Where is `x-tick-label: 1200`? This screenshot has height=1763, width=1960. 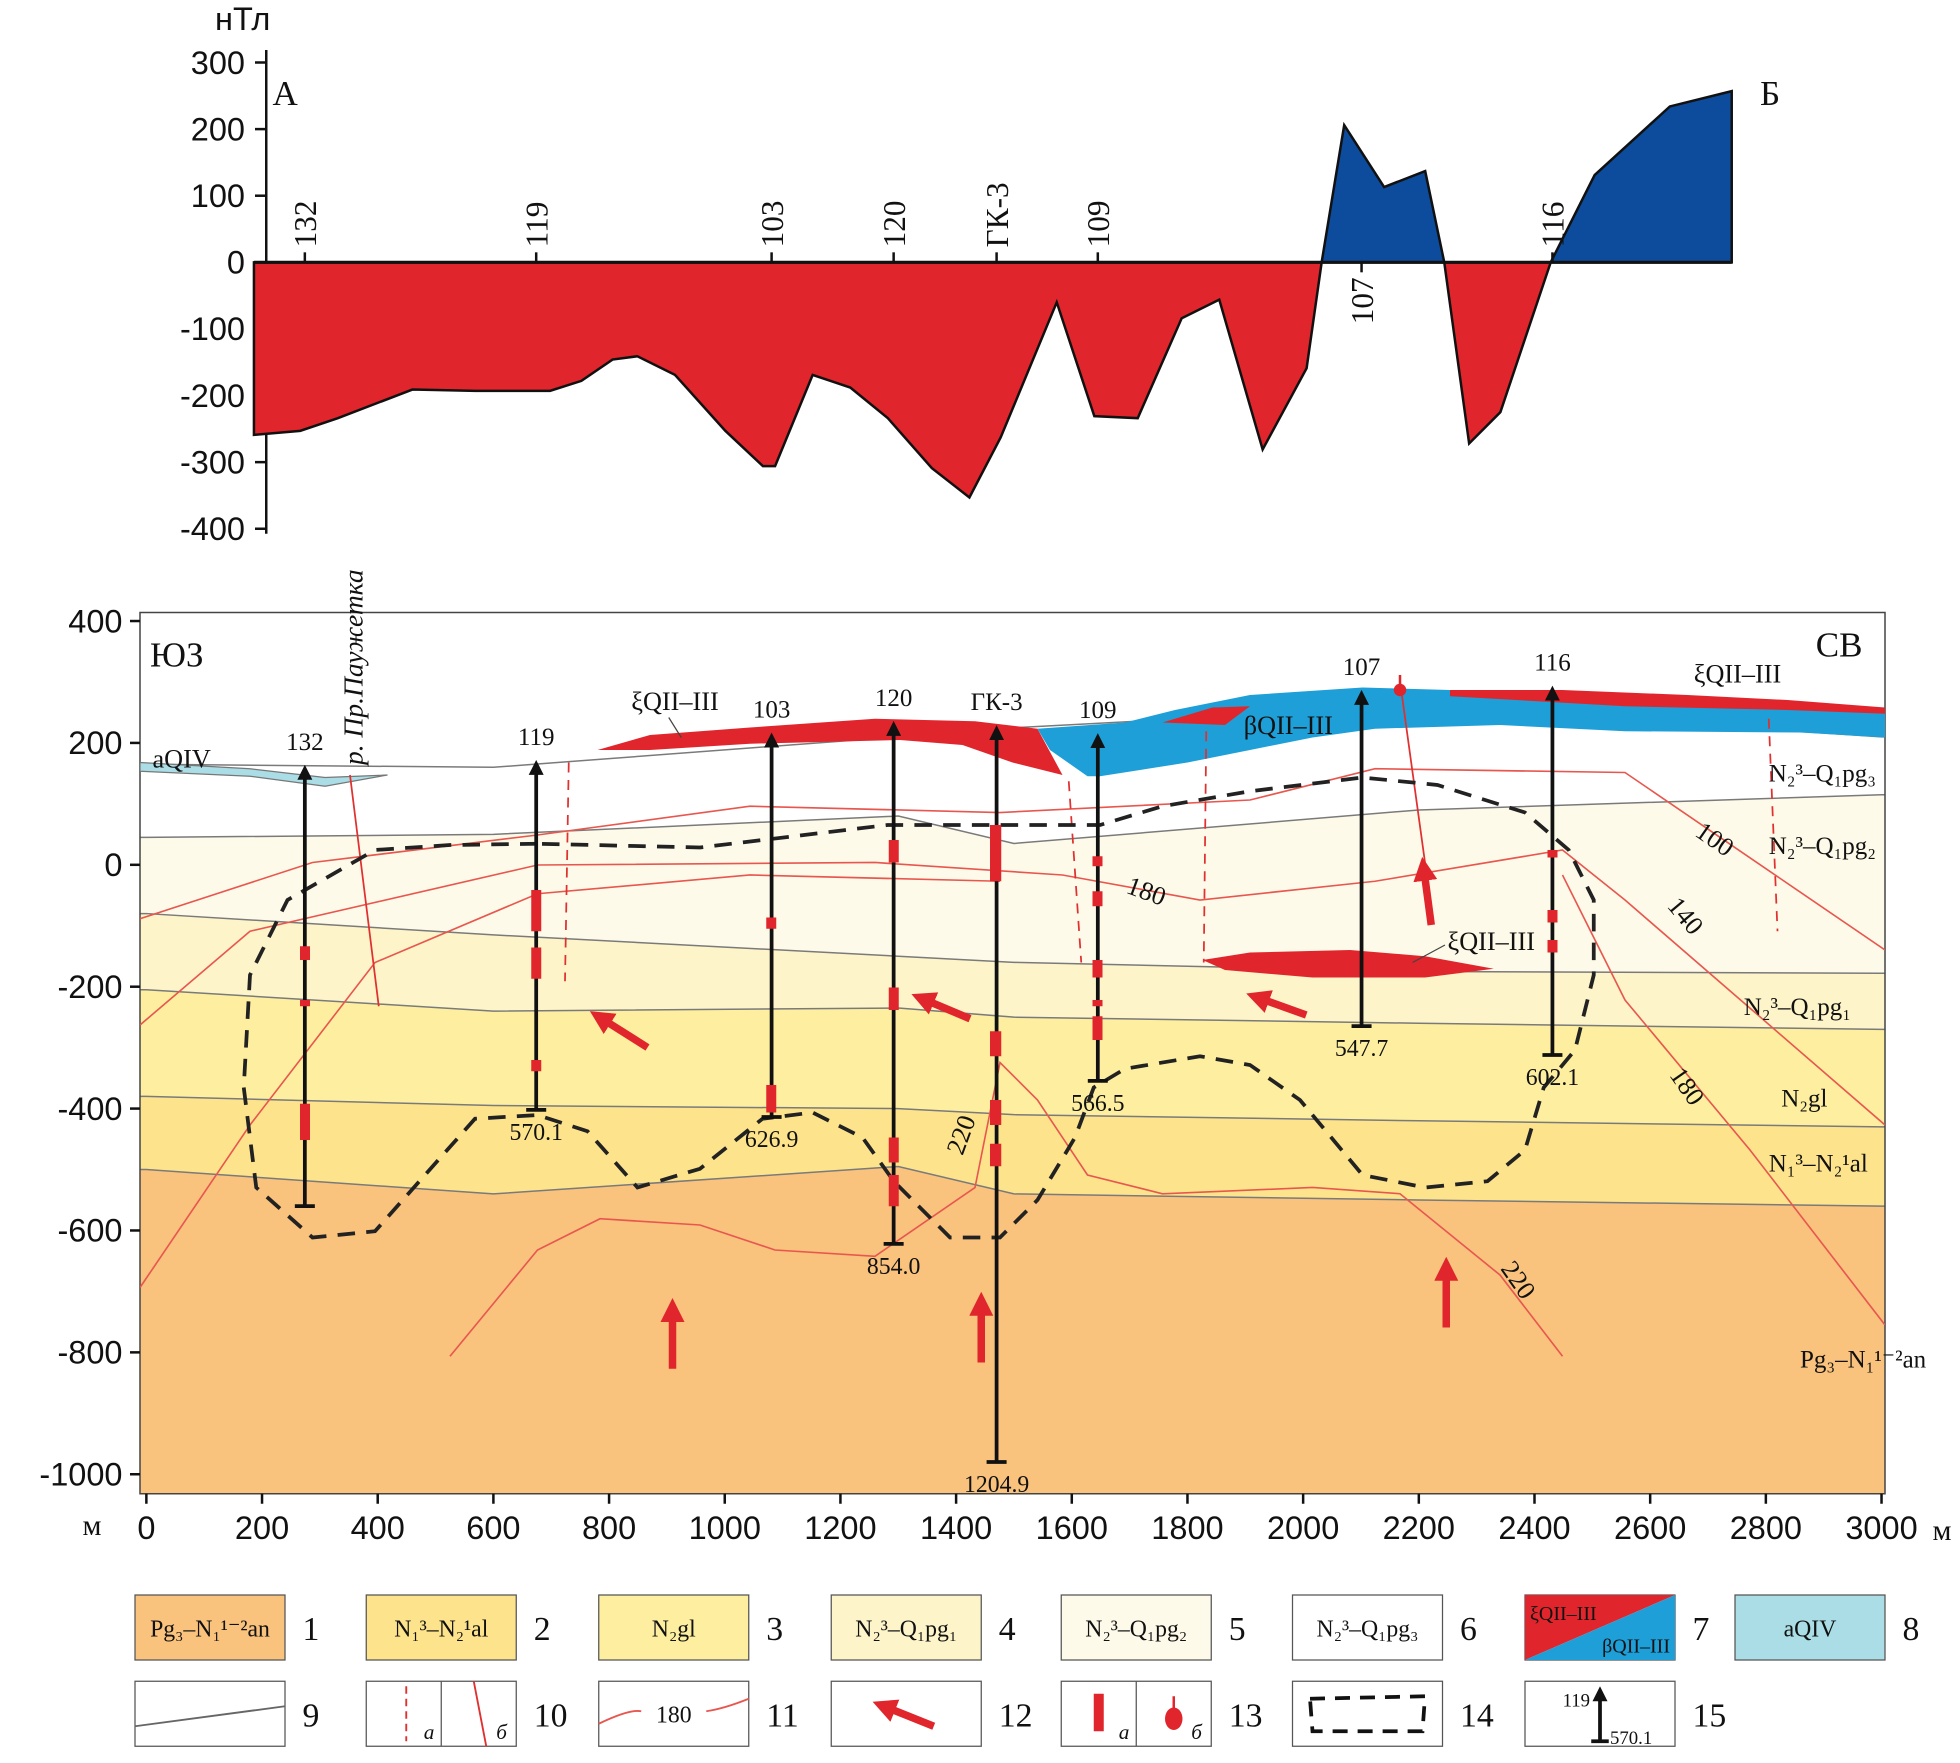
x-tick-label: 1200 is located at coordinates (840, 1528).